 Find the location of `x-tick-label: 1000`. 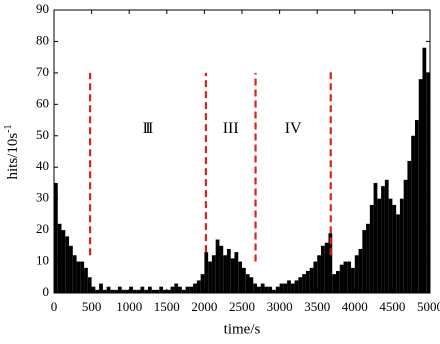

x-tick-label: 1000 is located at coordinates (129, 306).